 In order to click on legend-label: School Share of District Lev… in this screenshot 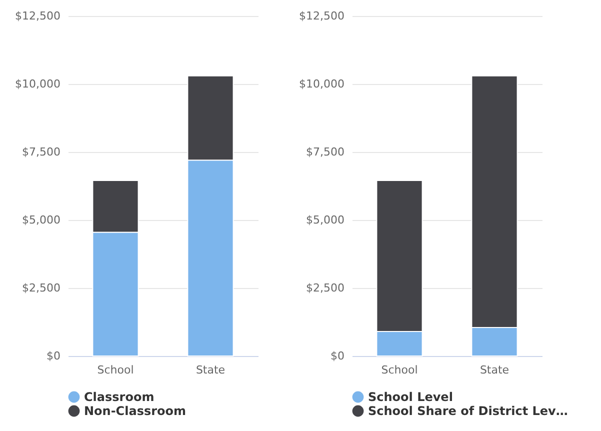, I will do `click(468, 411)`.